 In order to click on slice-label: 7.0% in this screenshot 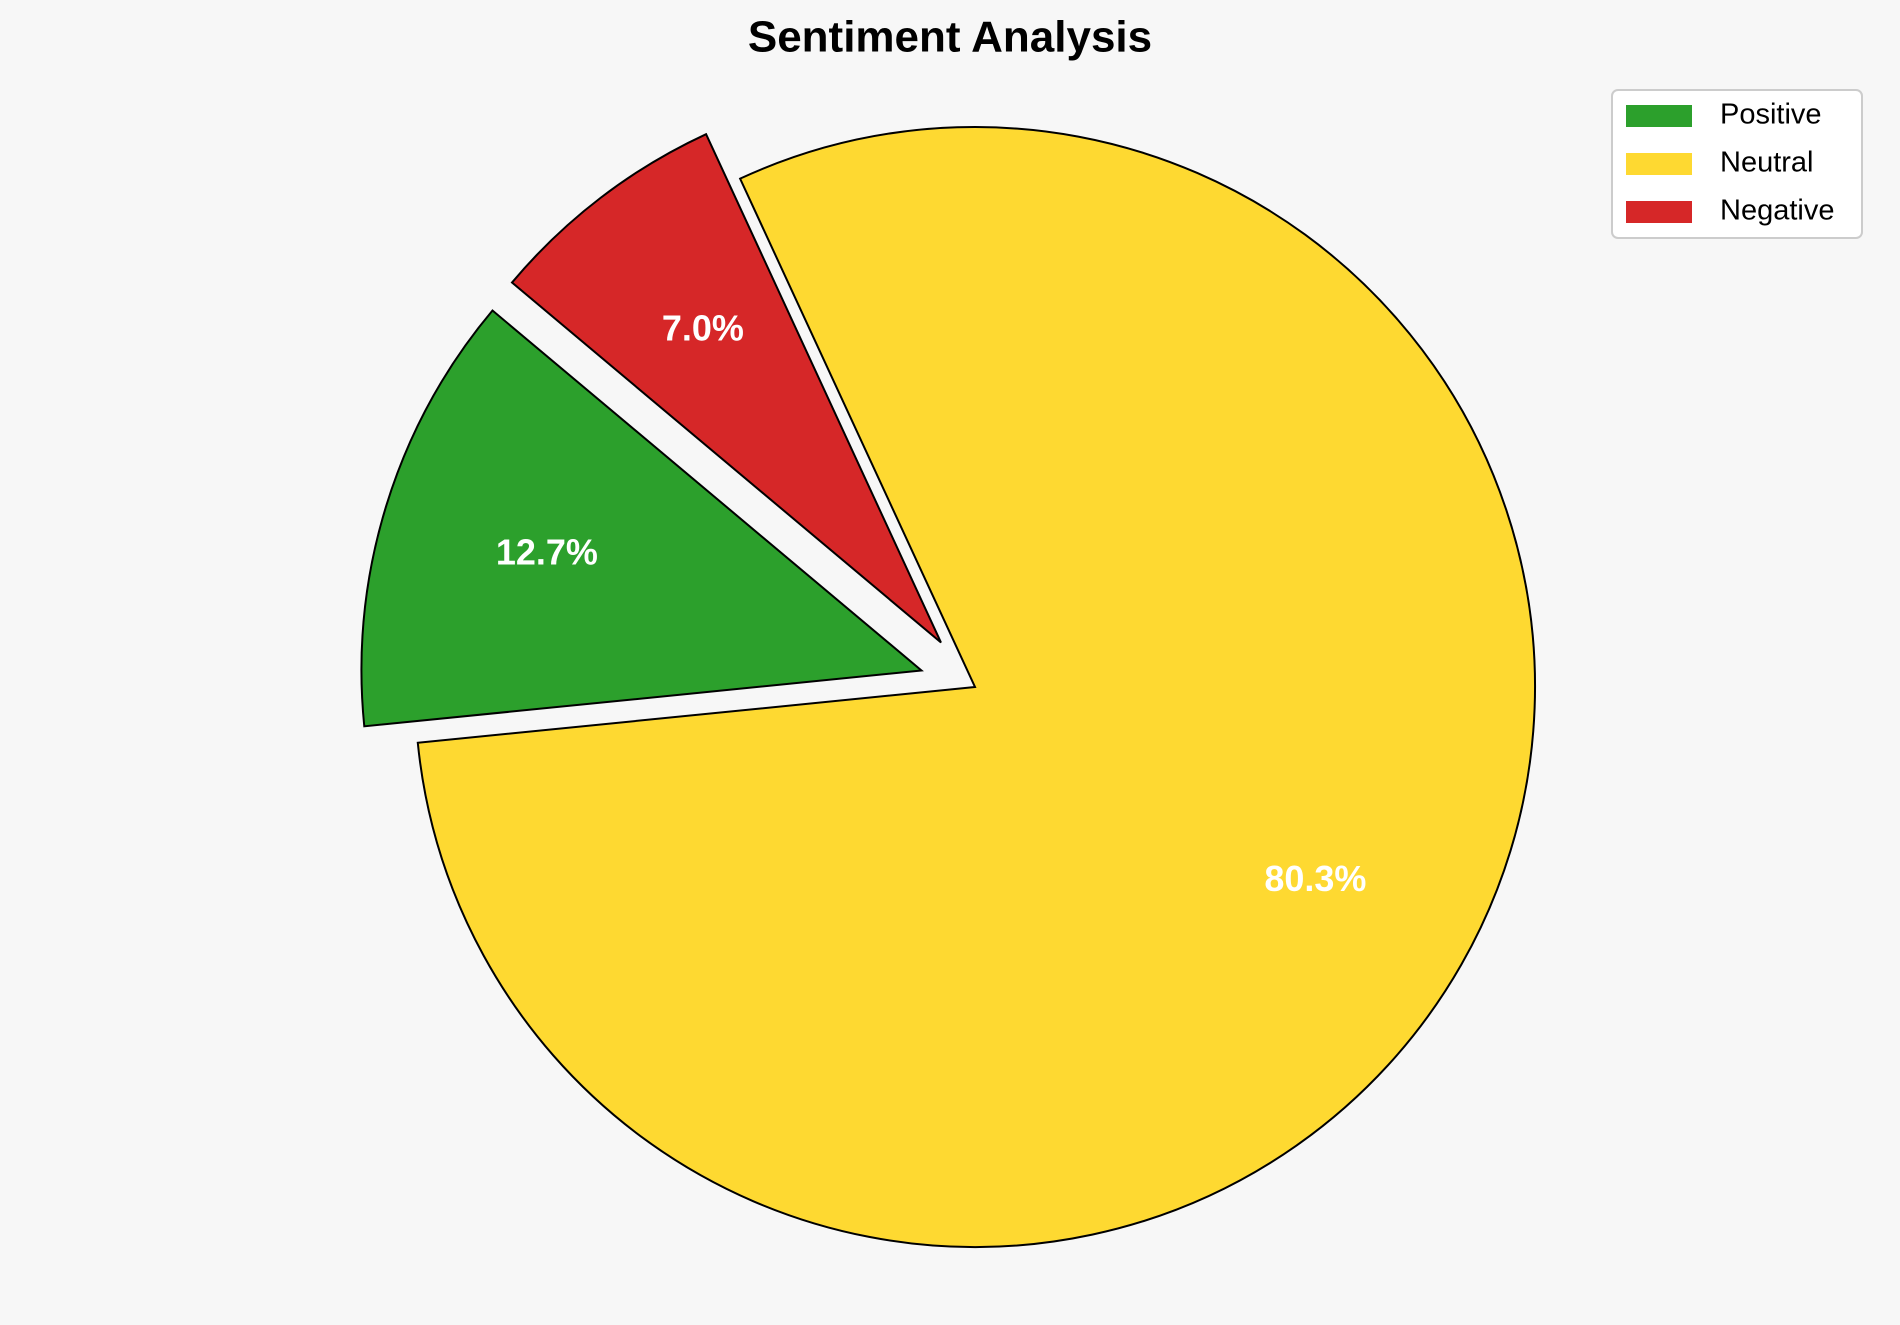, I will do `click(703, 328)`.